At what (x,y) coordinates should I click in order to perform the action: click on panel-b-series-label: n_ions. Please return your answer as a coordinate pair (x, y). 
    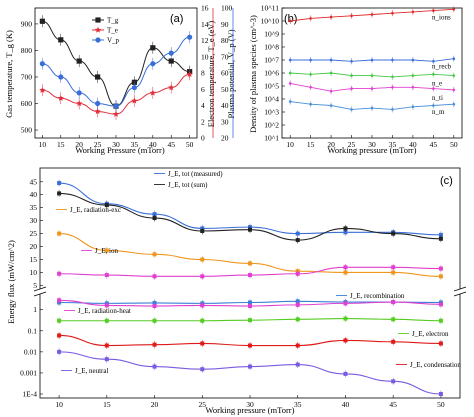
    Looking at the image, I should click on (441, 17).